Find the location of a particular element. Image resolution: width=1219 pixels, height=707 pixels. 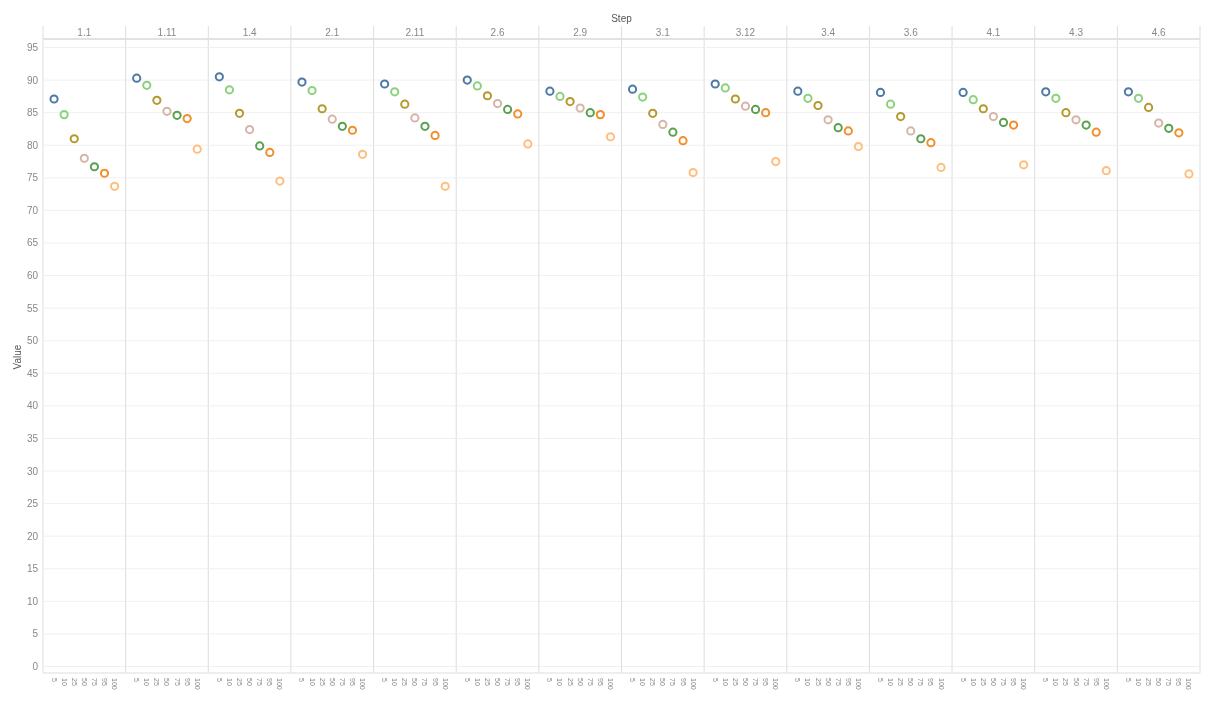

chart-title: 4.1 is located at coordinates (993, 32).